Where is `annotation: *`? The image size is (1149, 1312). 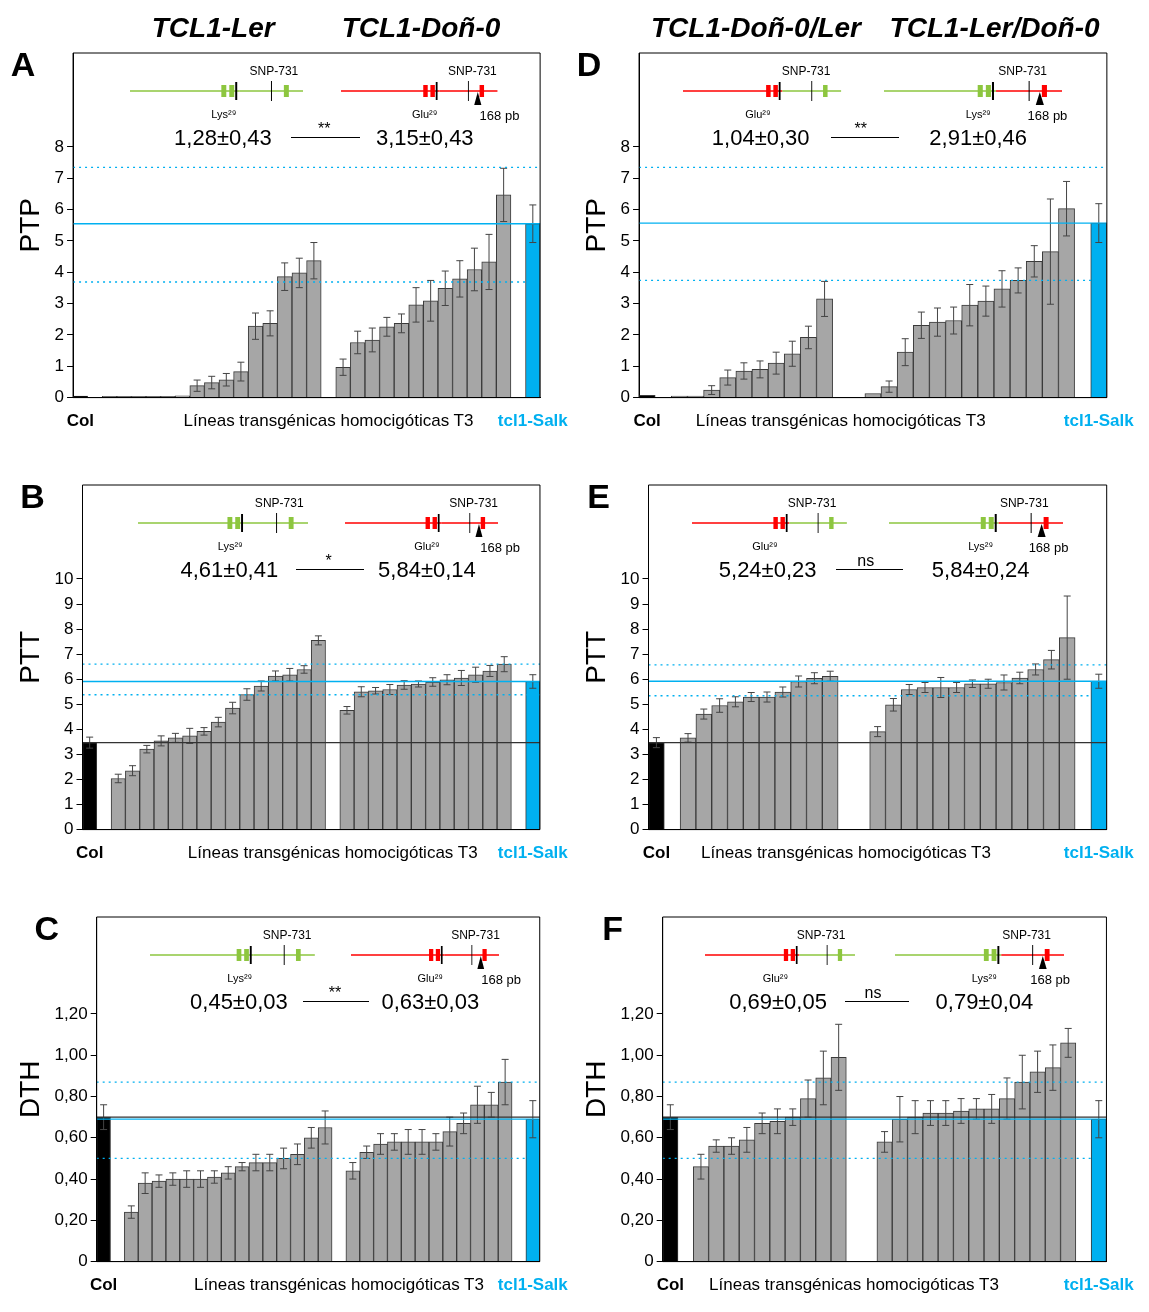
annotation: * is located at coordinates (328, 561).